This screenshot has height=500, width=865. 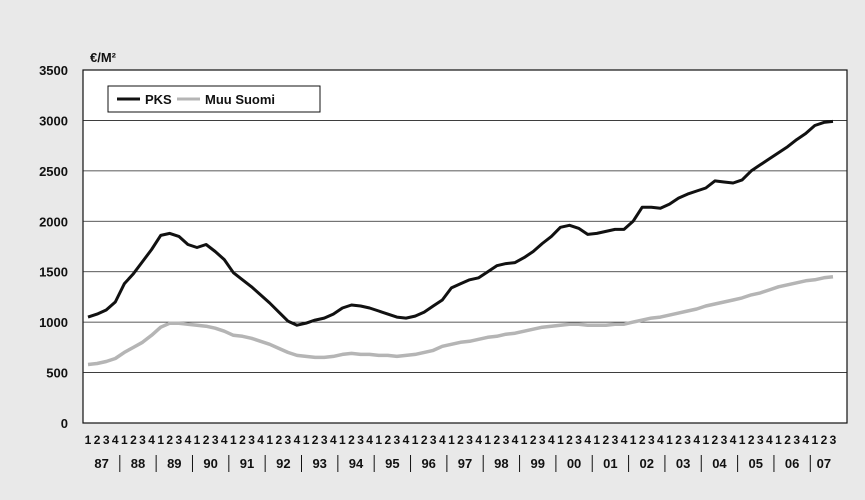 I want to click on y-tick-label: 2500, so click(x=53, y=171).